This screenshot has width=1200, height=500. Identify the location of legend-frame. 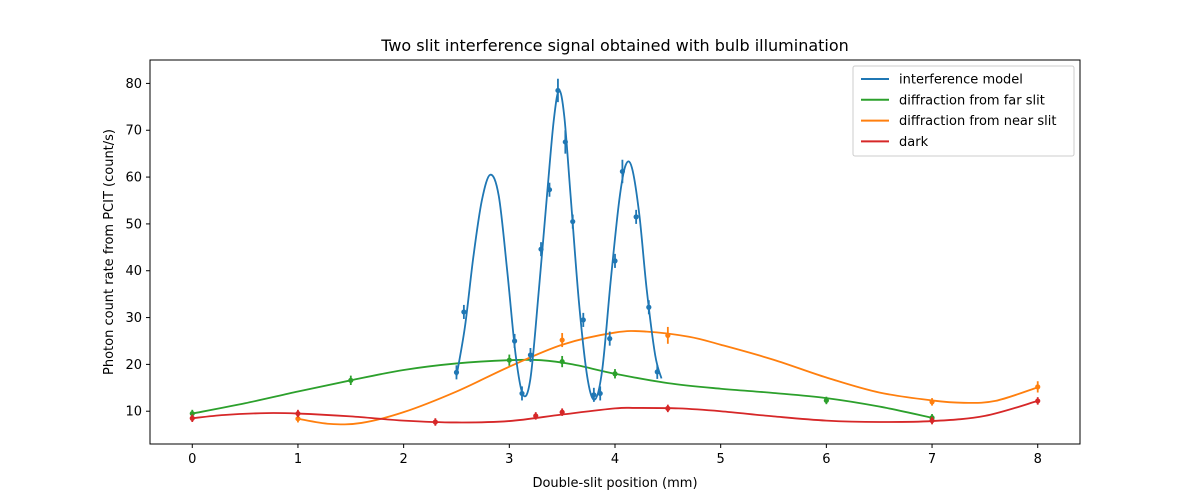
(963, 111).